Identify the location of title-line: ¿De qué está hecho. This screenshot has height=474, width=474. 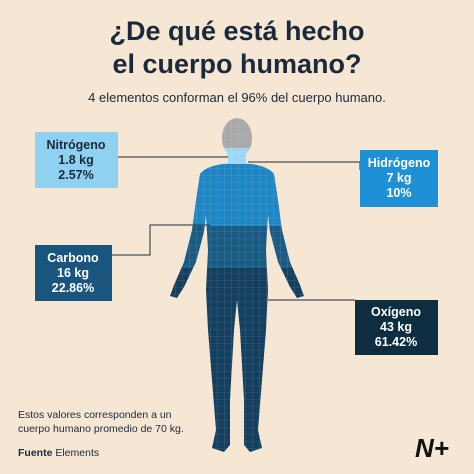
(236, 31).